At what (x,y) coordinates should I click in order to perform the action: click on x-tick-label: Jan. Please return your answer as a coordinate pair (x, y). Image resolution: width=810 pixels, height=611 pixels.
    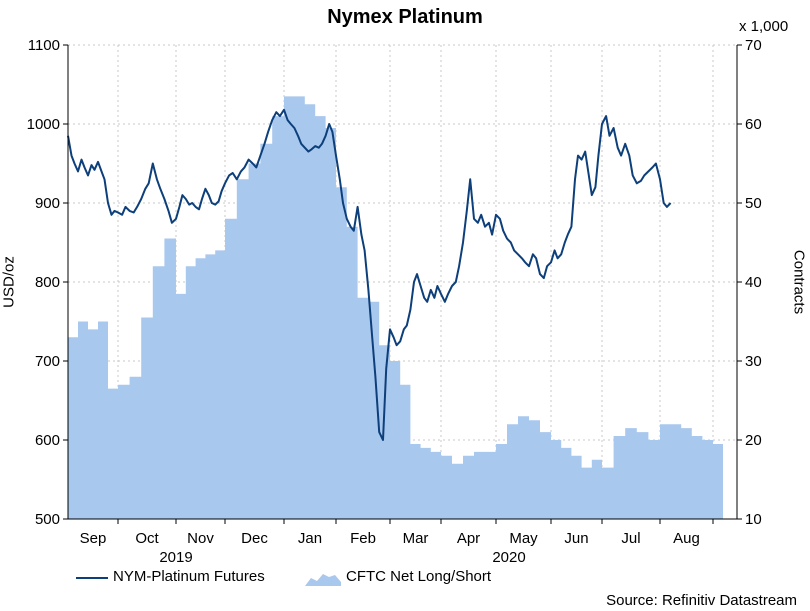
    Looking at the image, I should click on (310, 538).